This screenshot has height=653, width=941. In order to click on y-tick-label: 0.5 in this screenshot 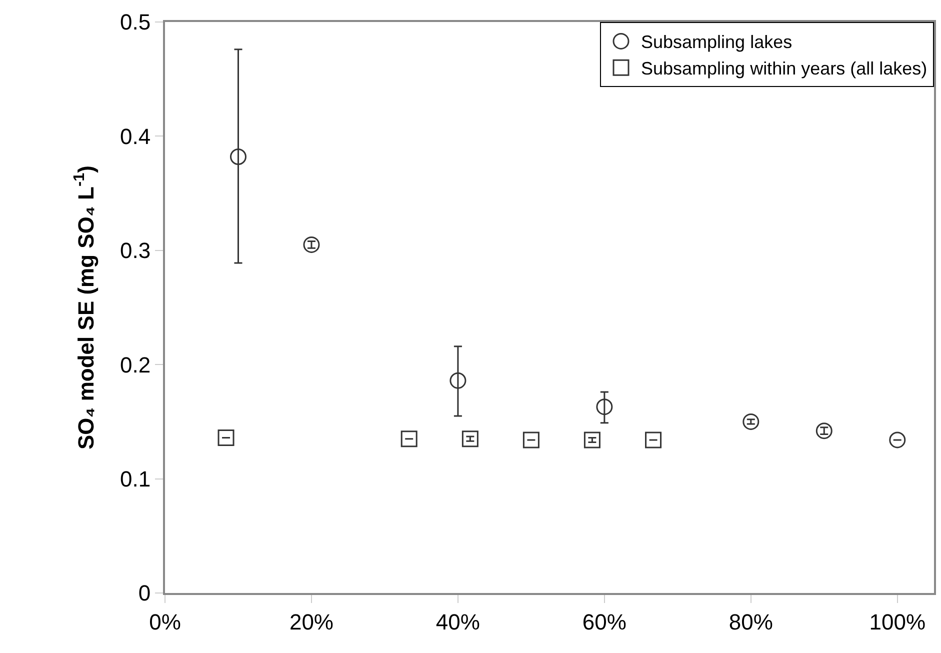, I will do `click(135, 22)`.